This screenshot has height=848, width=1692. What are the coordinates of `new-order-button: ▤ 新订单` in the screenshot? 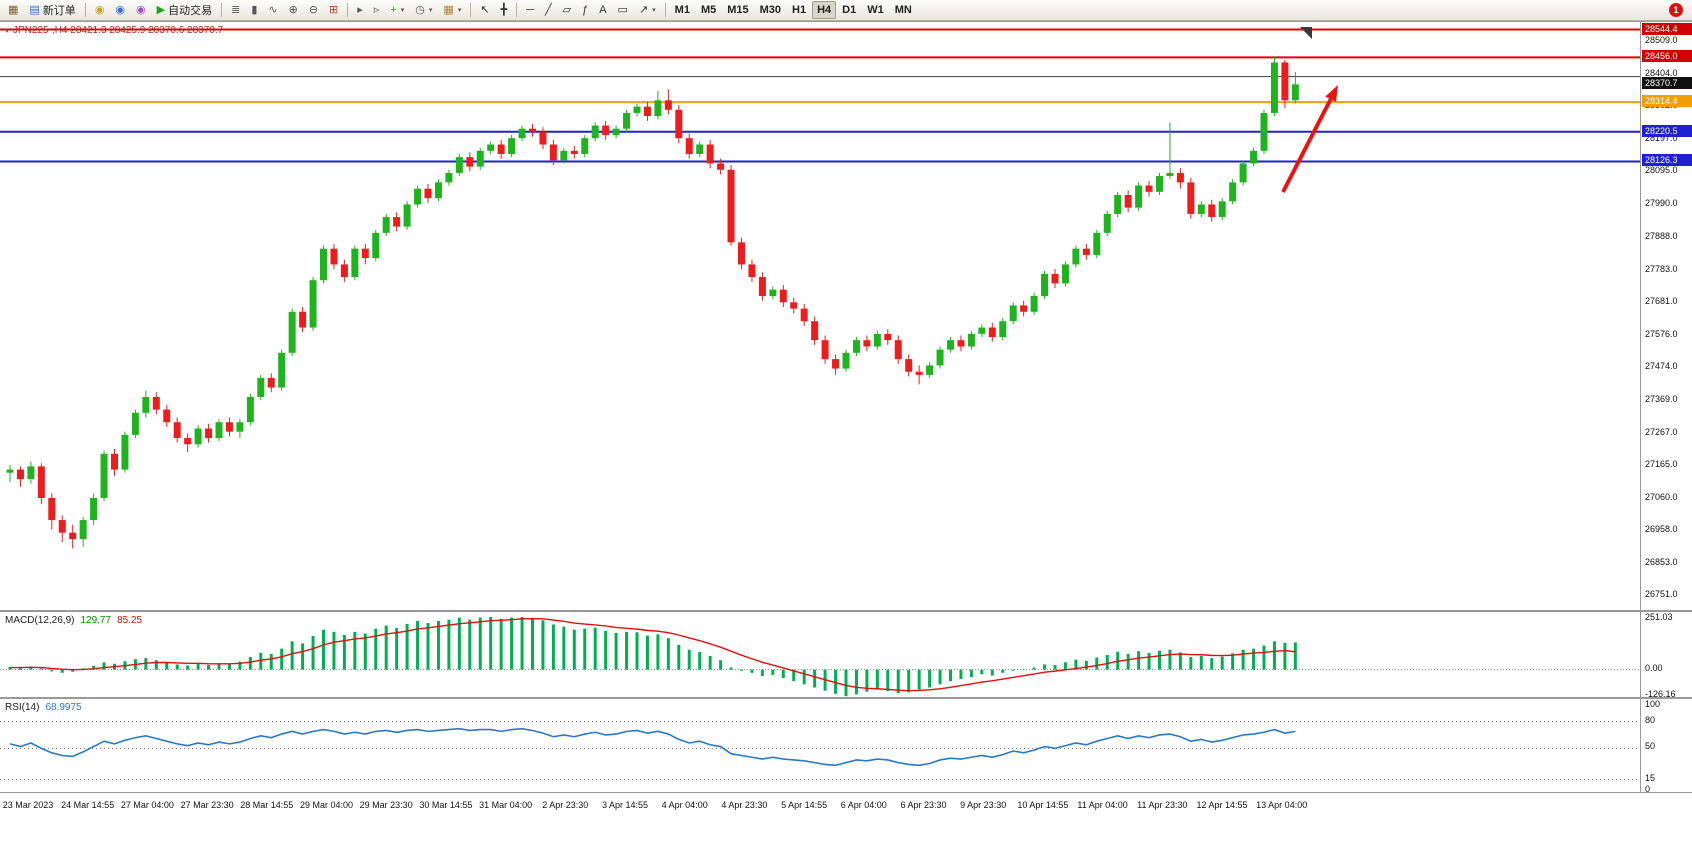 It's located at (52, 10).